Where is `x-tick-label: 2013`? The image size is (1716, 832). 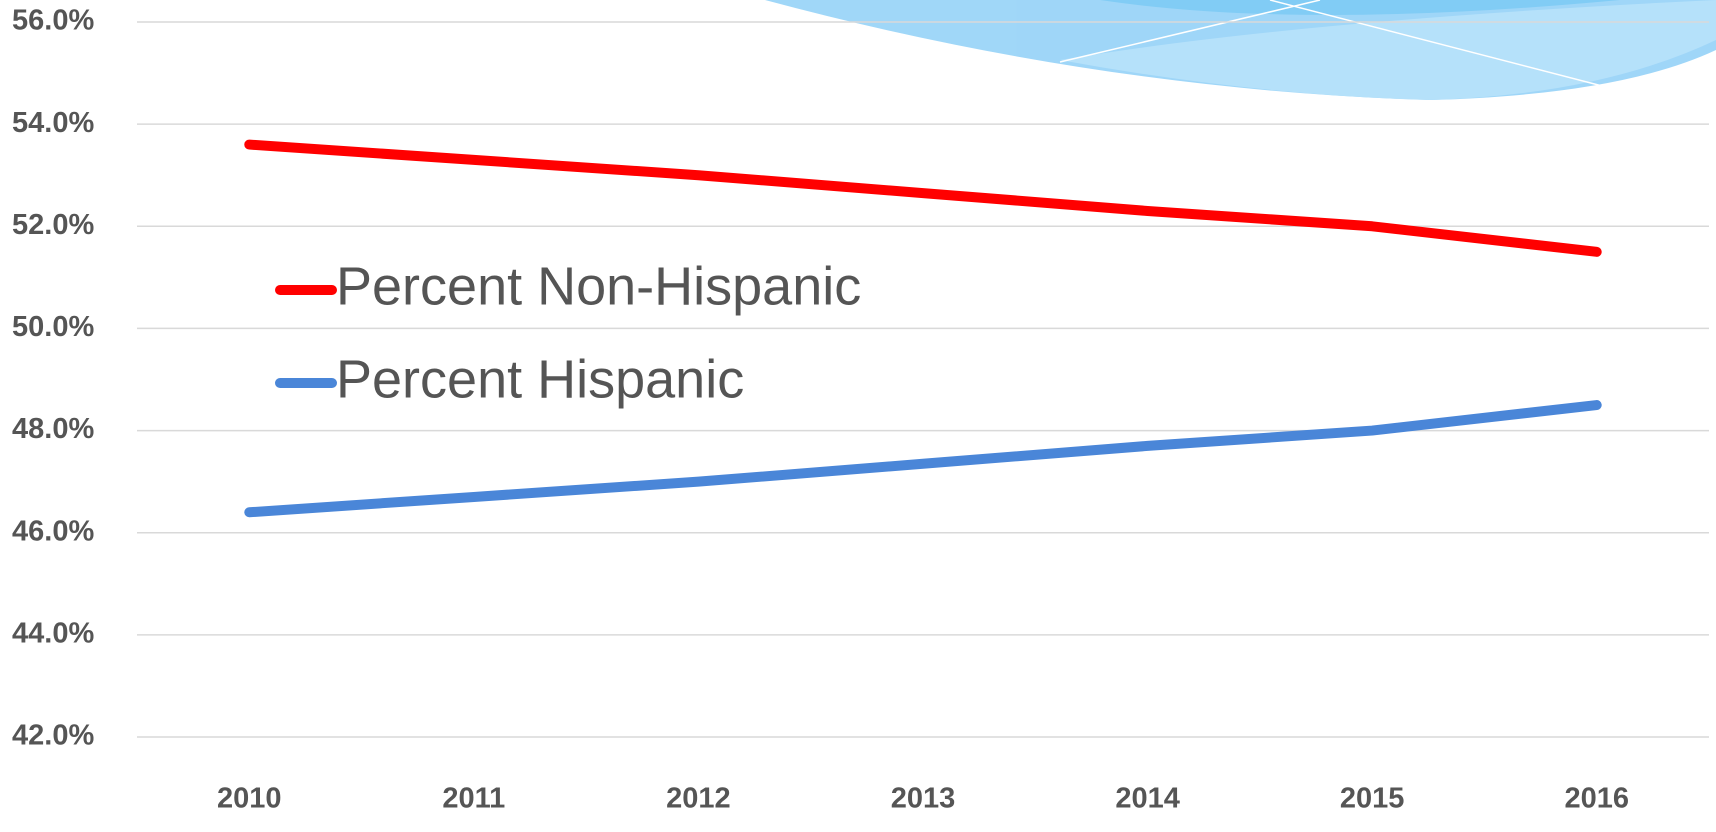
x-tick-label: 2013 is located at coordinates (923, 799).